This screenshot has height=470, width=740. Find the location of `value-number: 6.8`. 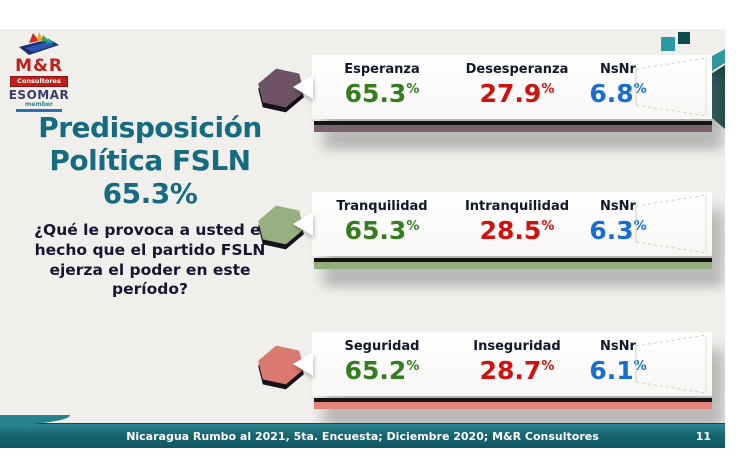

value-number: 6.8 is located at coordinates (611, 93).